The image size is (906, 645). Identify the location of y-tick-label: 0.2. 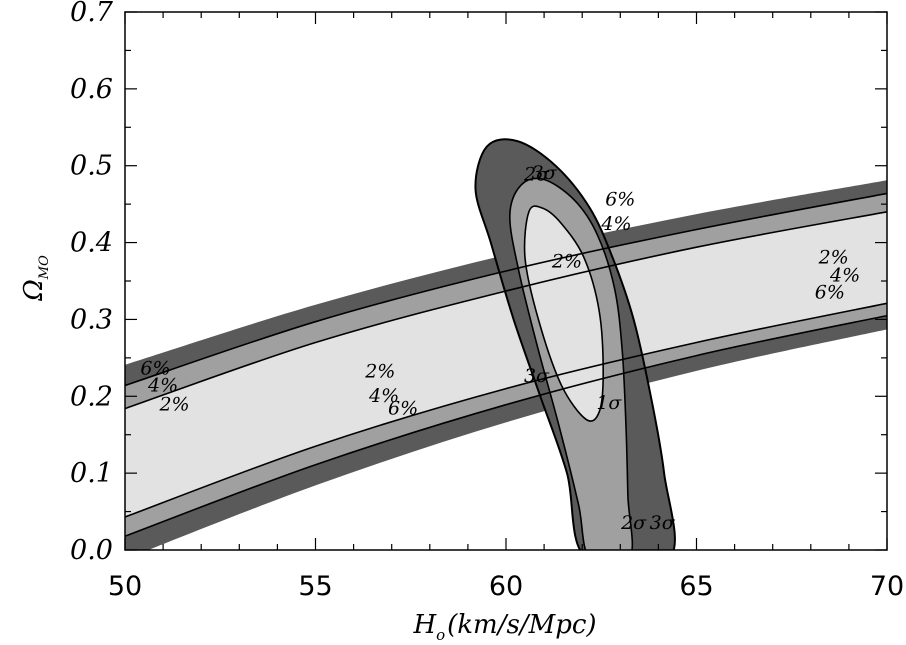
(91, 396).